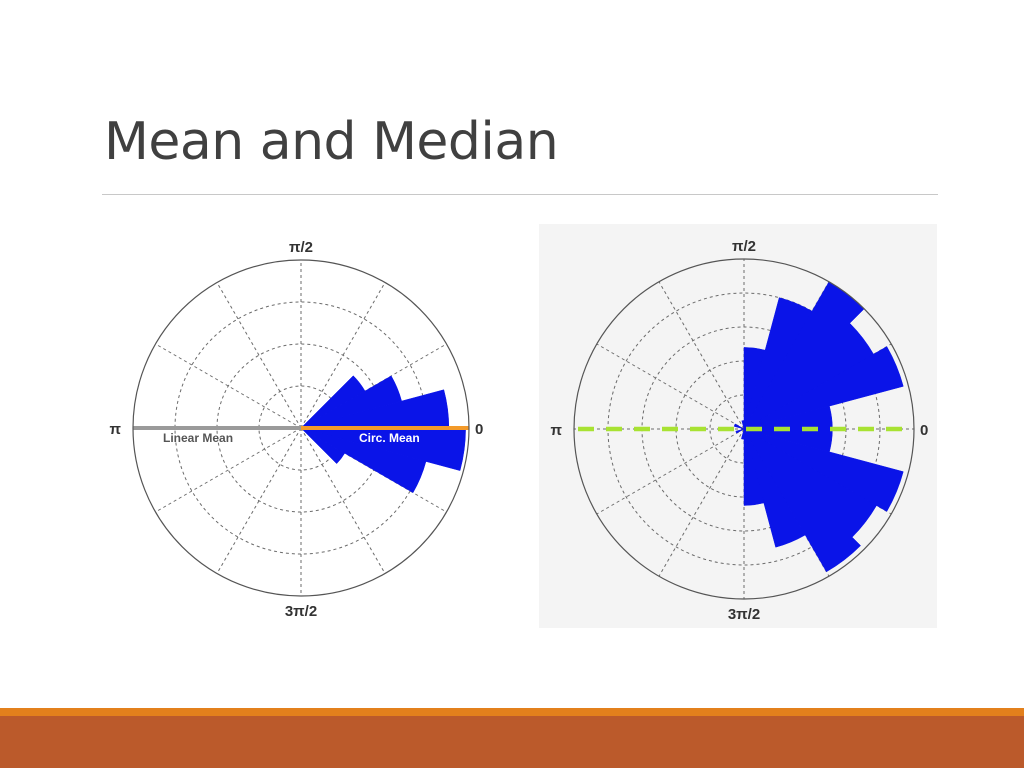 This screenshot has height=768, width=1024. I want to click on footer-accent-stripe, so click(512, 712).